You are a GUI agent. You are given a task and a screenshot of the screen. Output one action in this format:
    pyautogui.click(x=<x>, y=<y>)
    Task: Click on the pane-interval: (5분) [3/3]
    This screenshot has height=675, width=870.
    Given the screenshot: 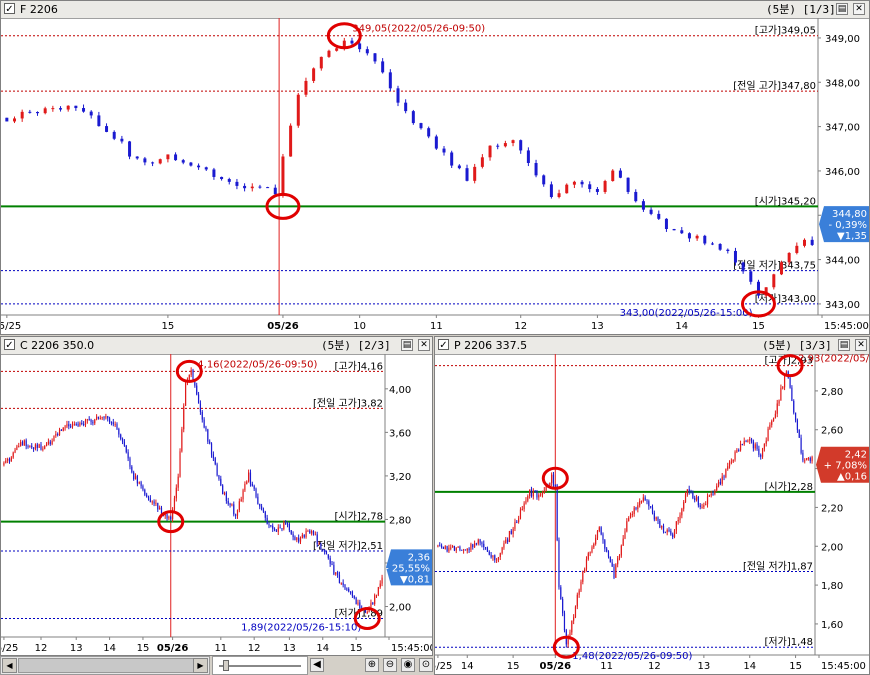 What is the action you would take?
    pyautogui.click(x=797, y=345)
    